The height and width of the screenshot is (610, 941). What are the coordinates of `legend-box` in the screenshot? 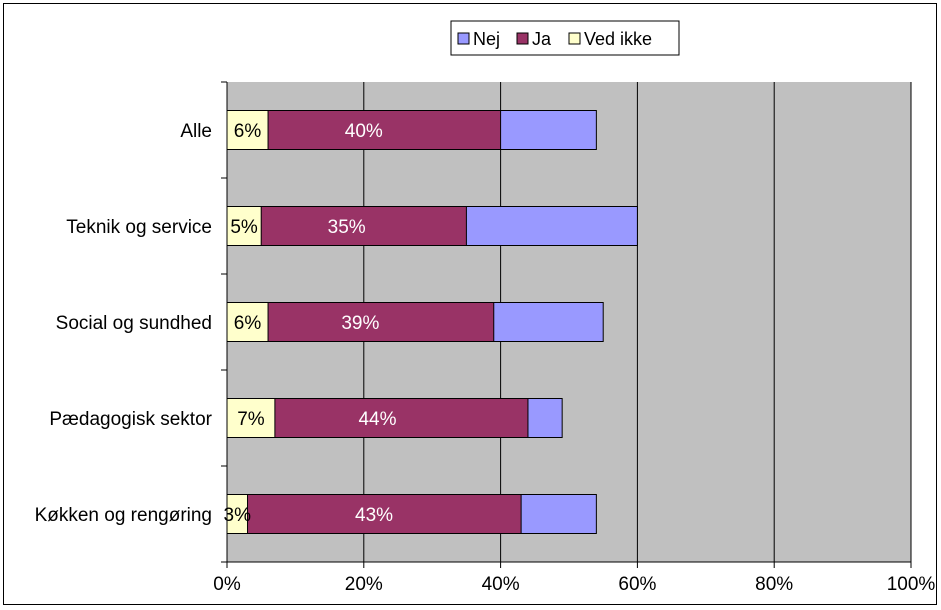 It's located at (565, 38).